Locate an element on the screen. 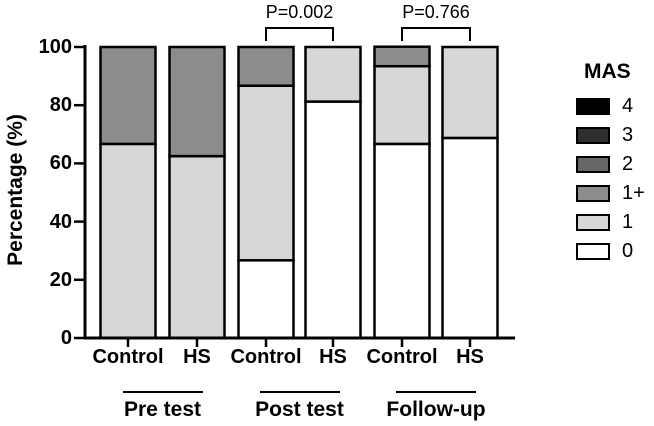 This screenshot has height=426, width=654. legend-row: 0 is located at coordinates (610, 251).